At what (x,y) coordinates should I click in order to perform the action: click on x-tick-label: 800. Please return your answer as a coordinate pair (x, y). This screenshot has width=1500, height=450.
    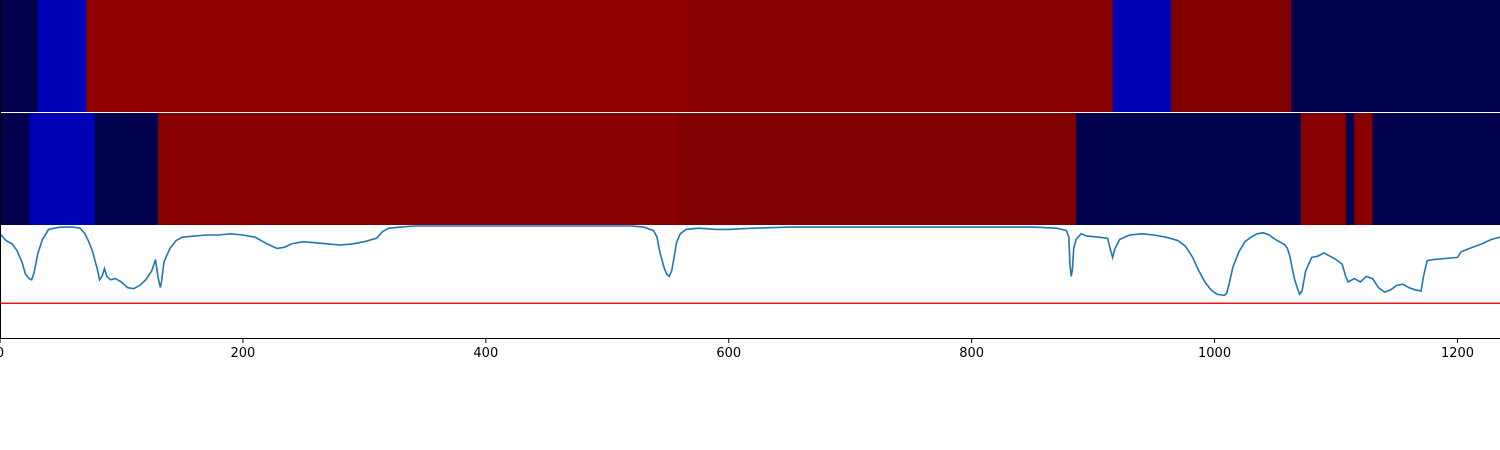
    Looking at the image, I should click on (971, 353).